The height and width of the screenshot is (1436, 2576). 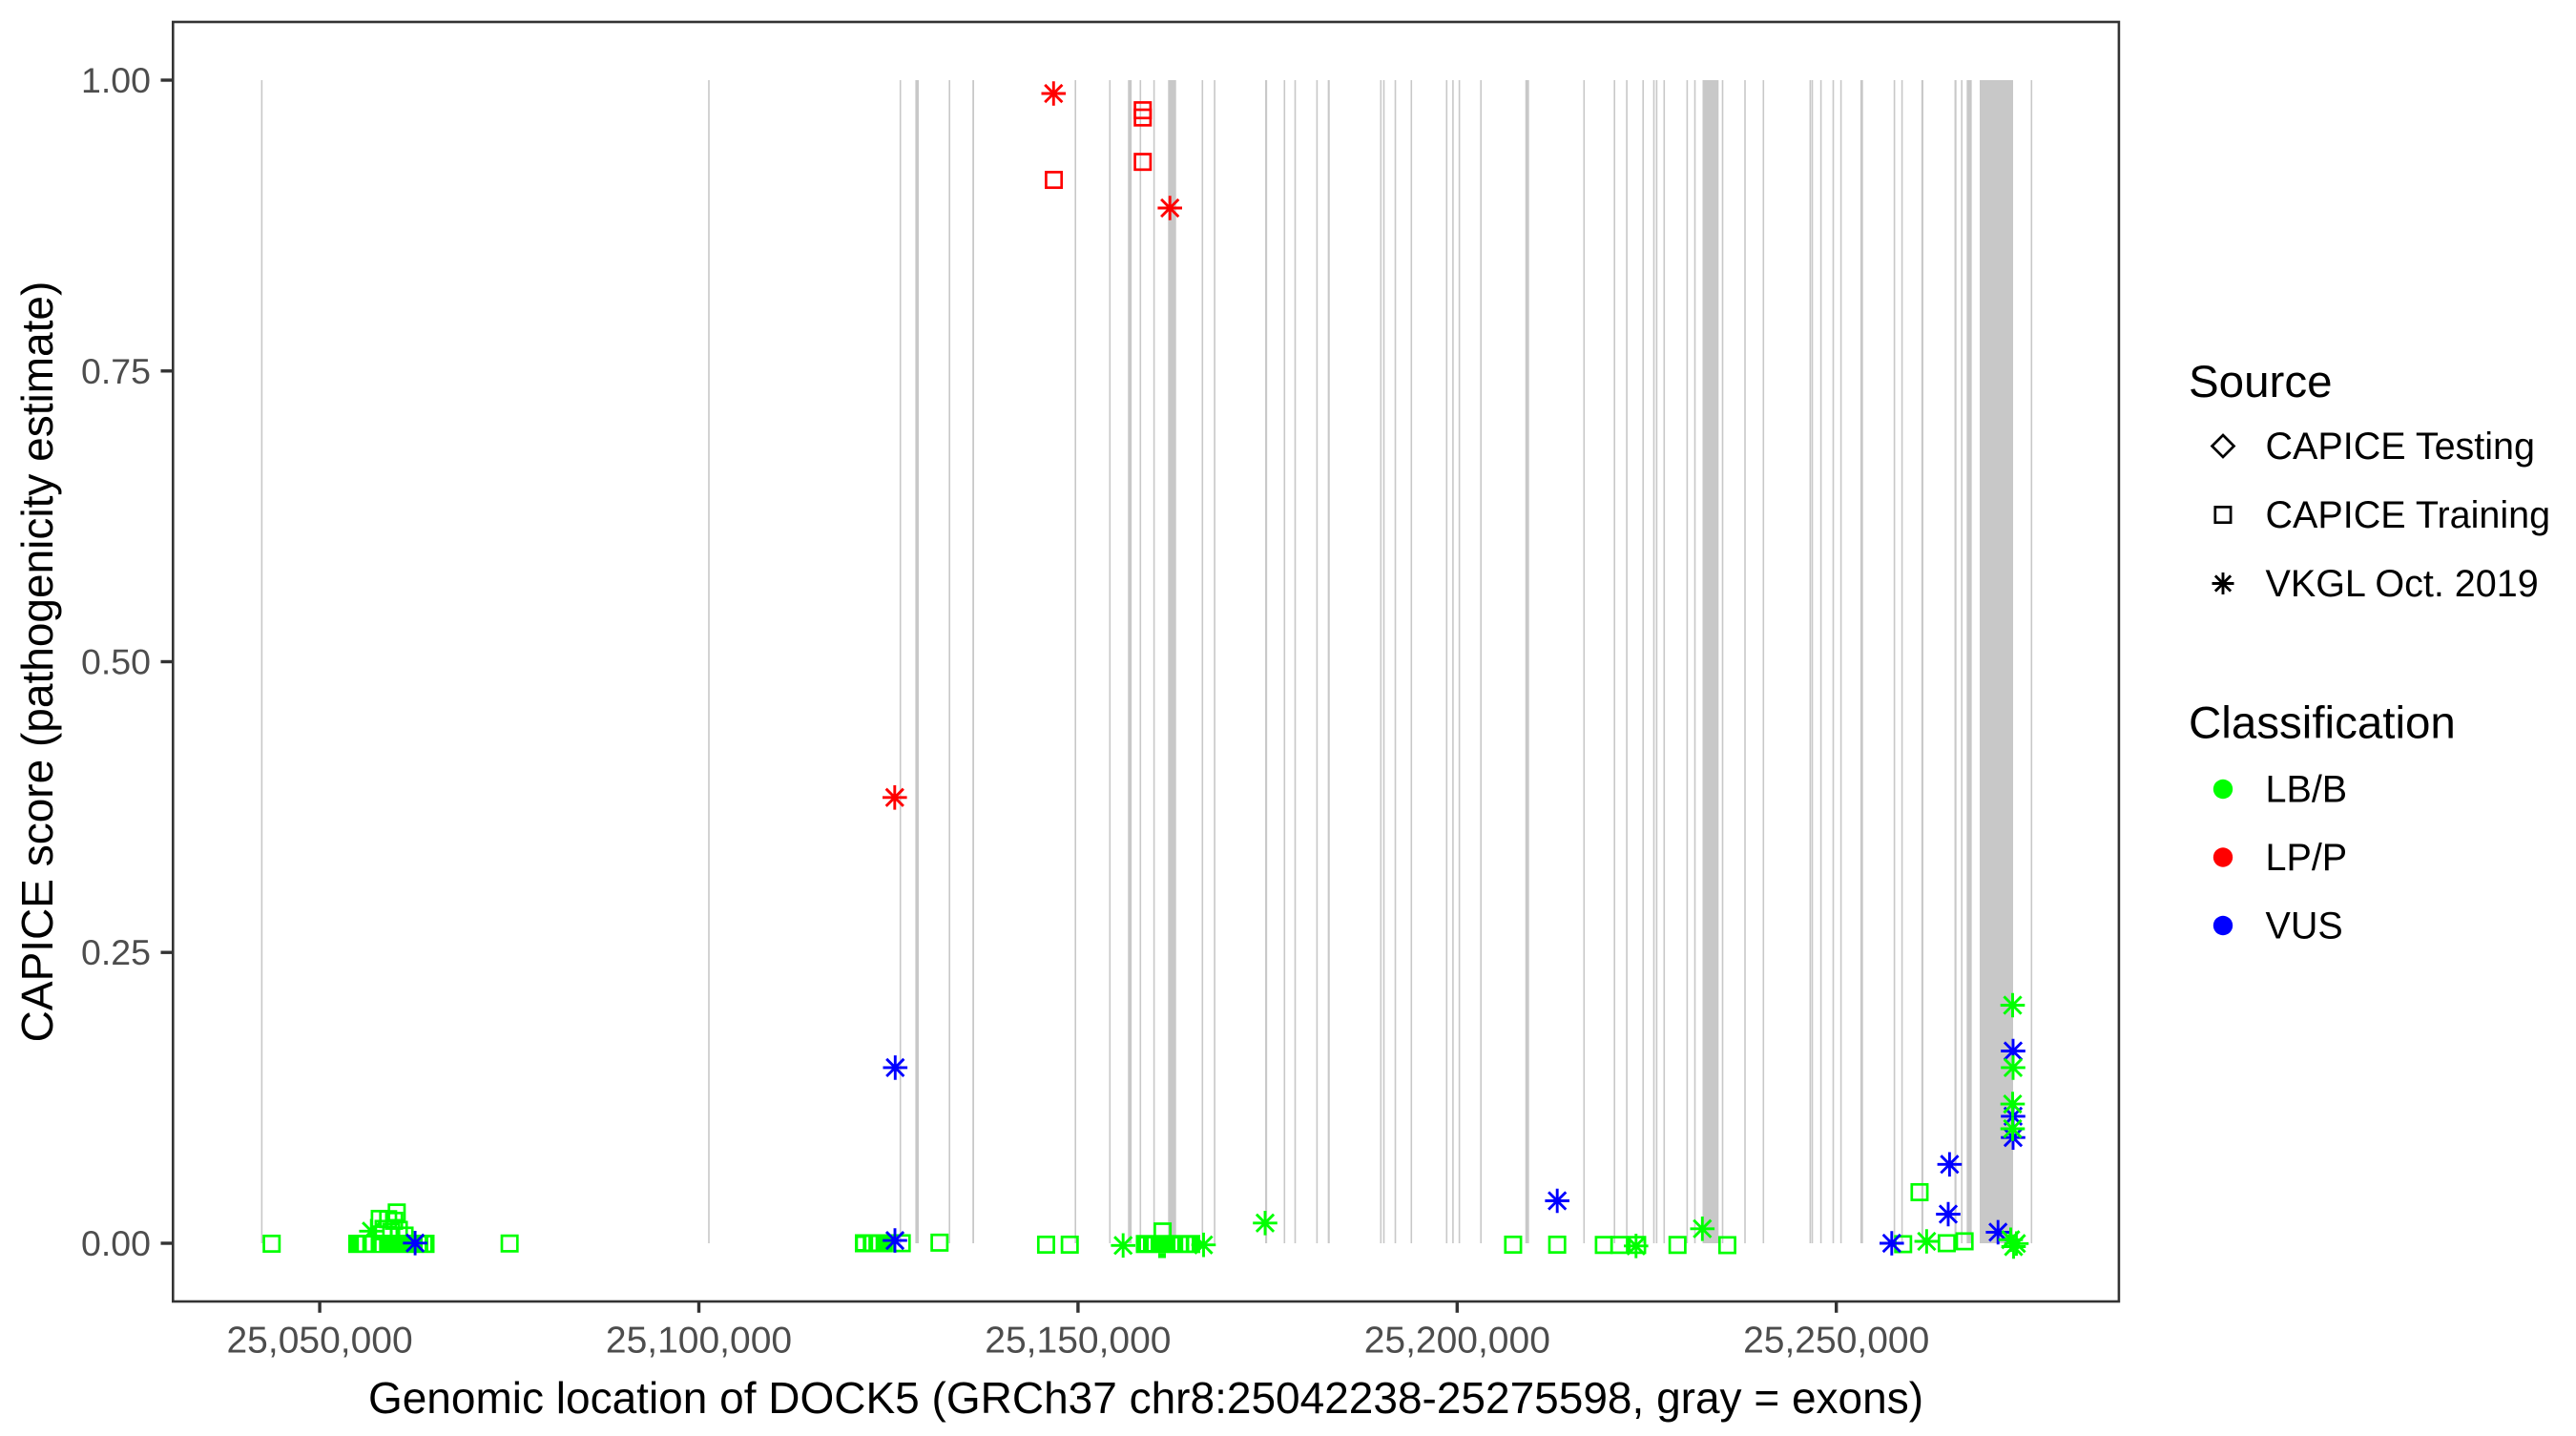 I want to click on svg-text: 25,250,000, so click(x=1836, y=1341).